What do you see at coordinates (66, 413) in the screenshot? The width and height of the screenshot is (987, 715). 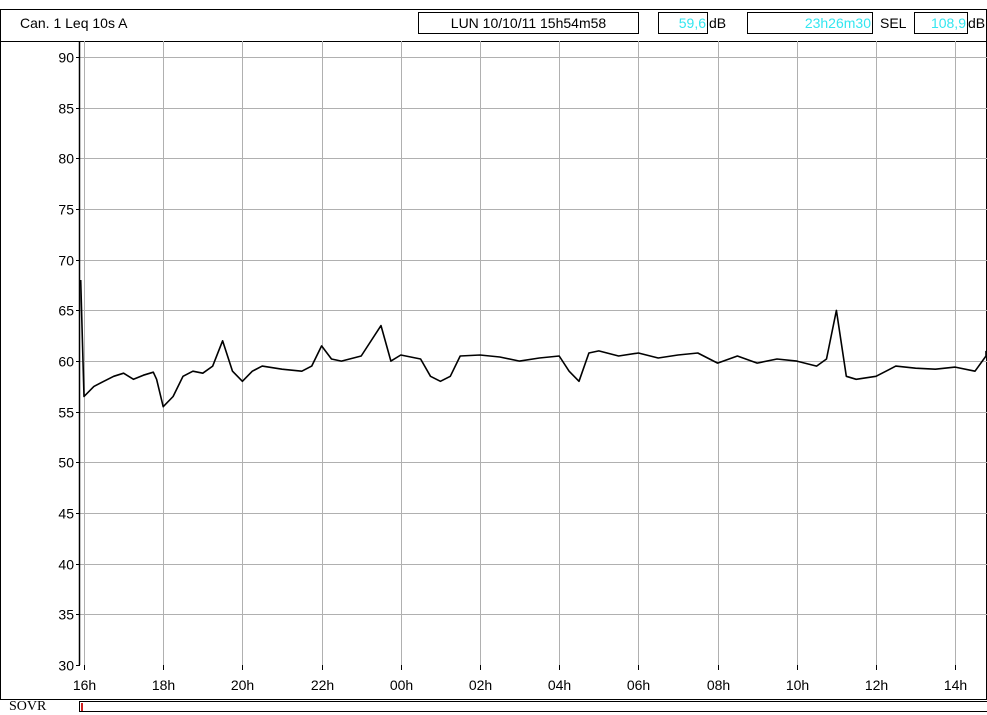 I see `y-tick-label-55: 55` at bounding box center [66, 413].